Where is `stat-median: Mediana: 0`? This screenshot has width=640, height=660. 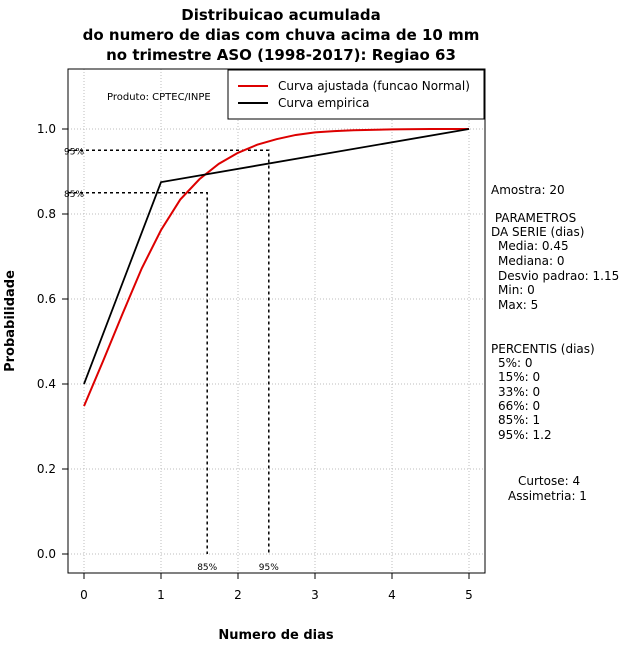 stat-median: Mediana: 0 is located at coordinates (531, 261).